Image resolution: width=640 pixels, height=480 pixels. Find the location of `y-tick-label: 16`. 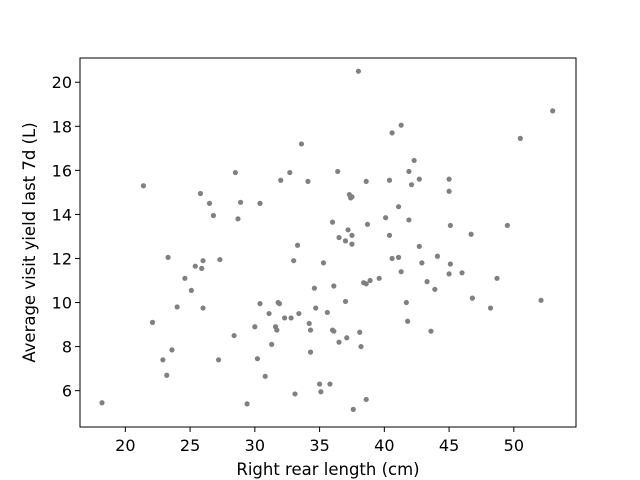

y-tick-label: 16 is located at coordinates (62, 170).